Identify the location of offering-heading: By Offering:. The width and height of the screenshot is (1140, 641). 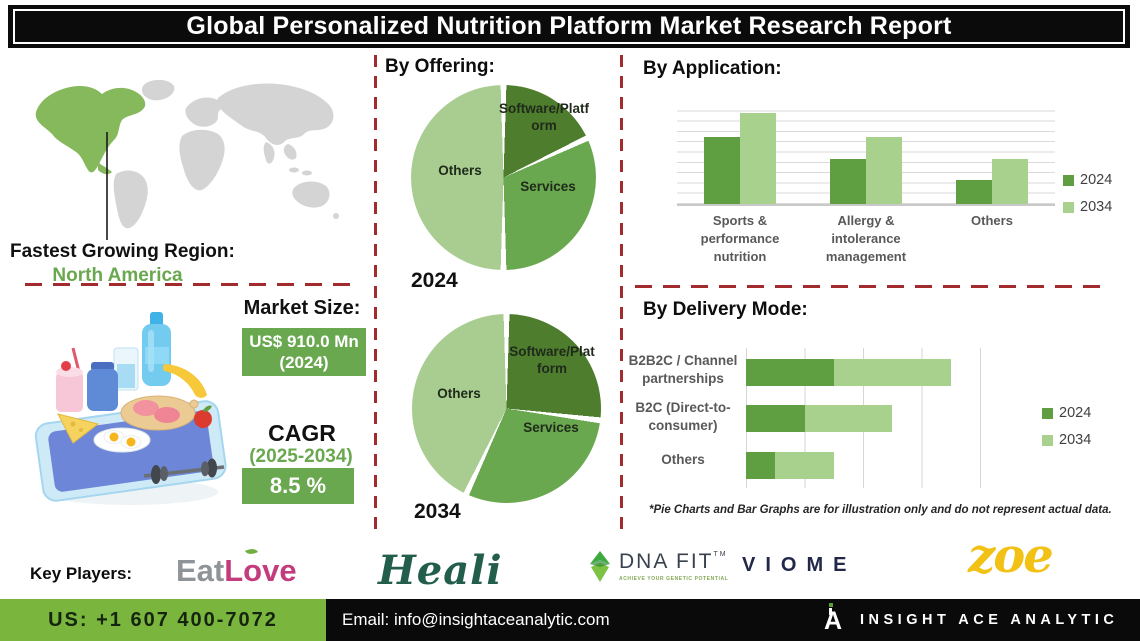
(440, 66).